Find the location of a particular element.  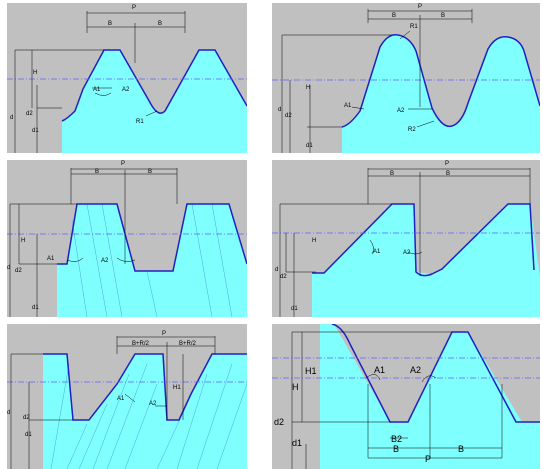

radius2-label: R2 is located at coordinates (412, 130).